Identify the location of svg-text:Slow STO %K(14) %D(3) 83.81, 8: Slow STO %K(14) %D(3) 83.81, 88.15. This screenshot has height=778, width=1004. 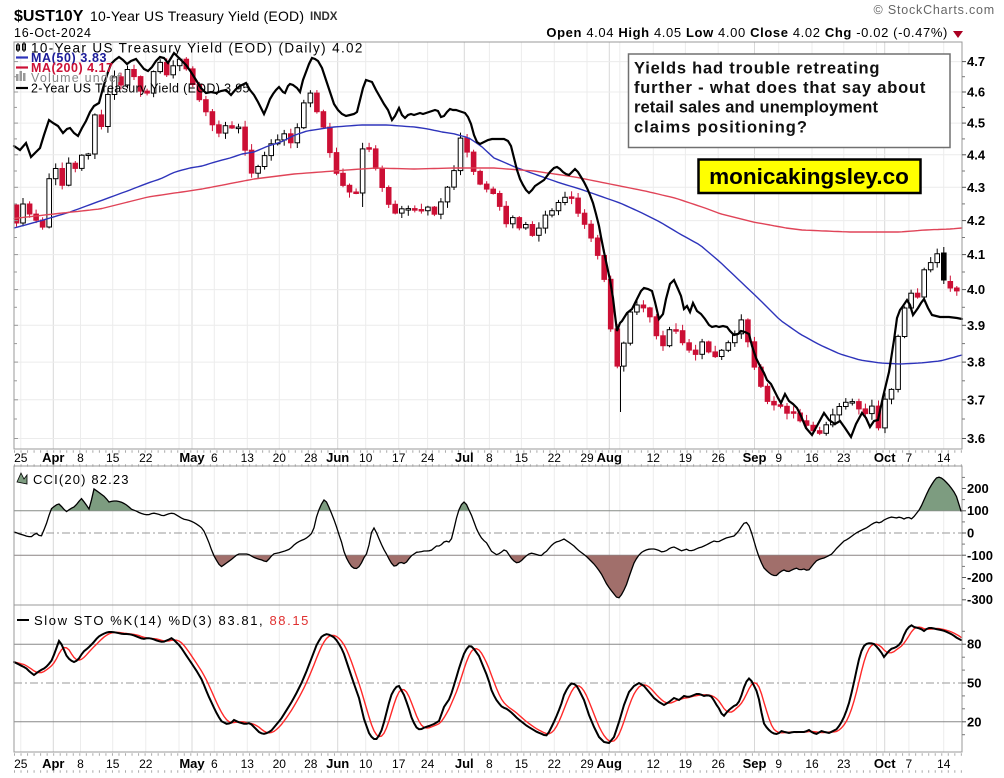
(172, 620).